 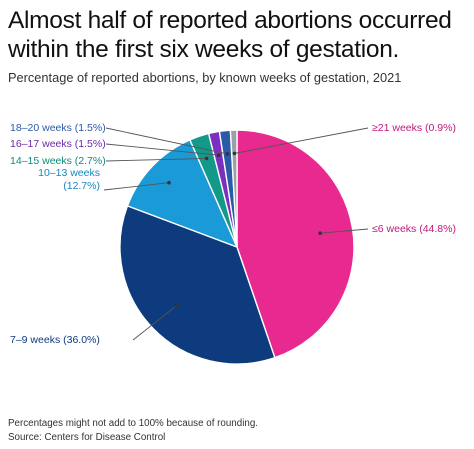 I want to click on leader-line-10-13-weeks, so click(x=136, y=186).